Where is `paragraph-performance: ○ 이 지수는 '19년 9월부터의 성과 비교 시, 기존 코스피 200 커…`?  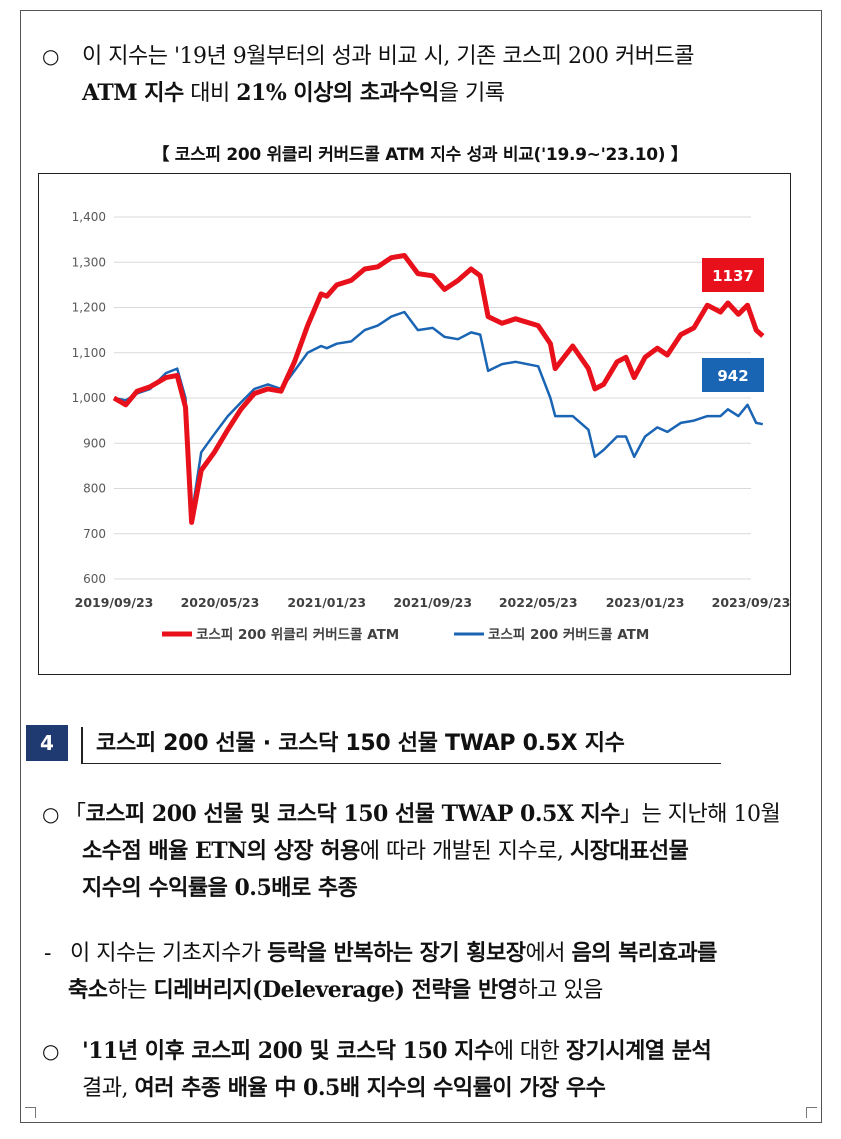
paragraph-performance: ○ 이 지수는 '19년 9월부터의 성과 비교 시, 기존 코스피 200 커… is located at coordinates (427, 75).